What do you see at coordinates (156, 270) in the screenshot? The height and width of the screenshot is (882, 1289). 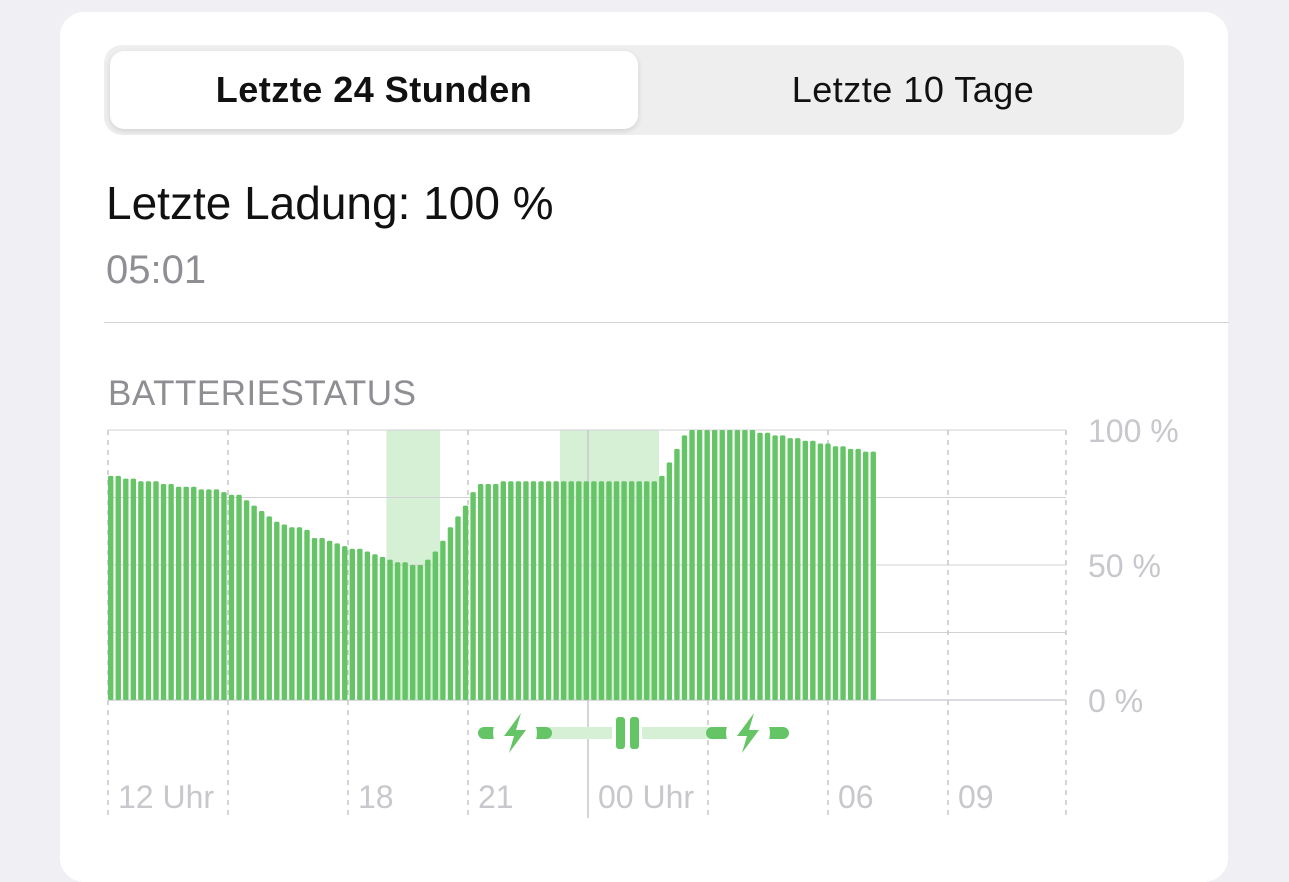 I see `last-charge-time: 05:01` at bounding box center [156, 270].